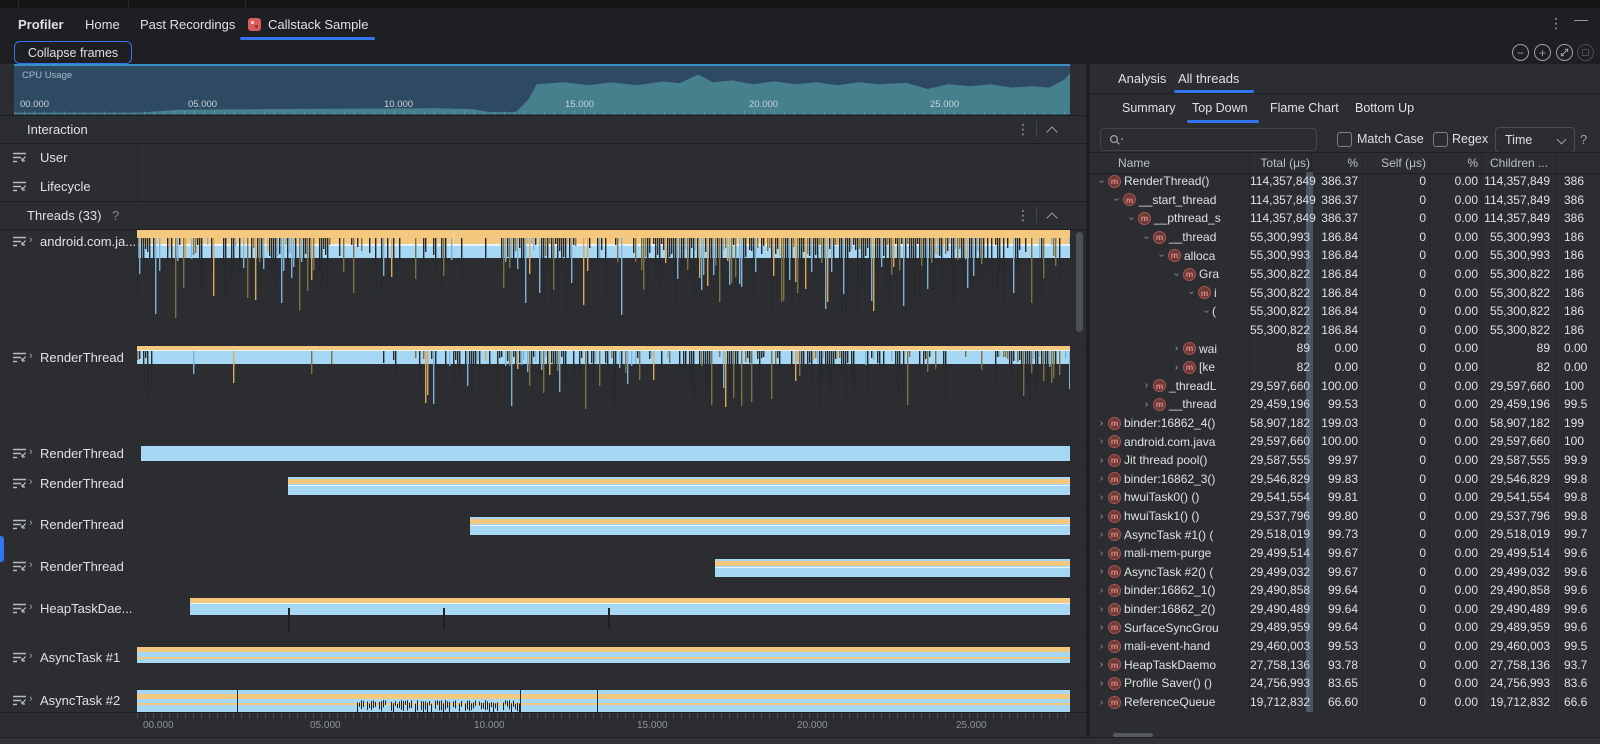  I want to click on tab-past-recordings: Past Recordings, so click(188, 24).